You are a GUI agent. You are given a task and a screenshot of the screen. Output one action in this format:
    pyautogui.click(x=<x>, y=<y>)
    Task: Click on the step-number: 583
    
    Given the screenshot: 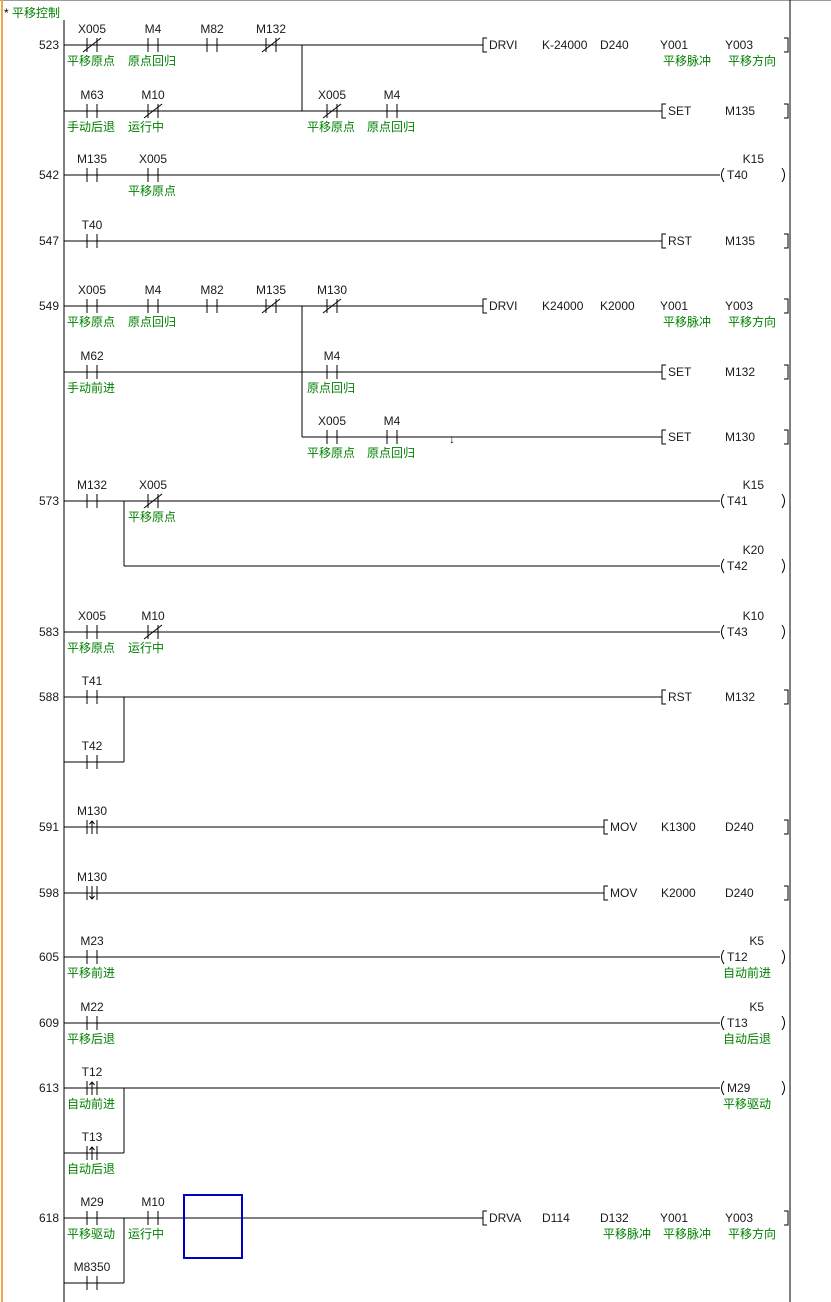 What is the action you would take?
    pyautogui.click(x=49, y=632)
    